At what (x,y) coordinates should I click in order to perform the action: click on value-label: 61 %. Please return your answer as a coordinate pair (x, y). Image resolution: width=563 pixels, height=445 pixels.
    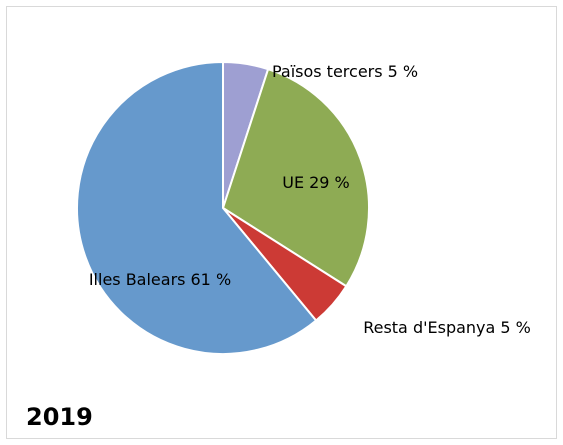
    Looking at the image, I should click on (211, 279).